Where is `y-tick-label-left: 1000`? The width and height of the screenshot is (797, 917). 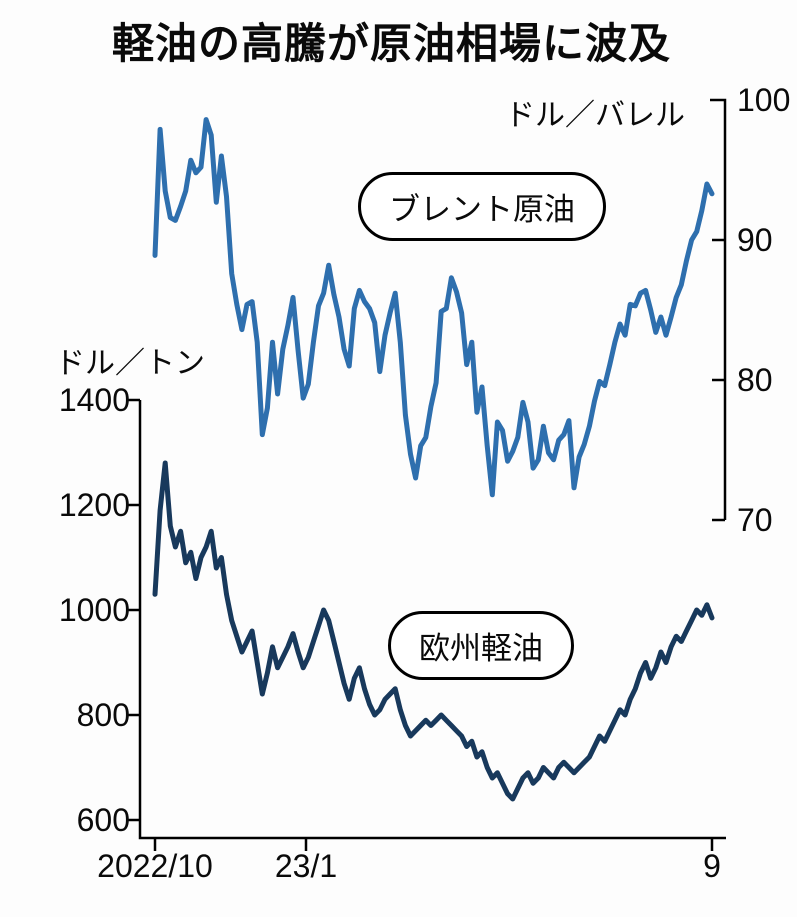 y-tick-label-left: 1000 is located at coordinates (94, 610).